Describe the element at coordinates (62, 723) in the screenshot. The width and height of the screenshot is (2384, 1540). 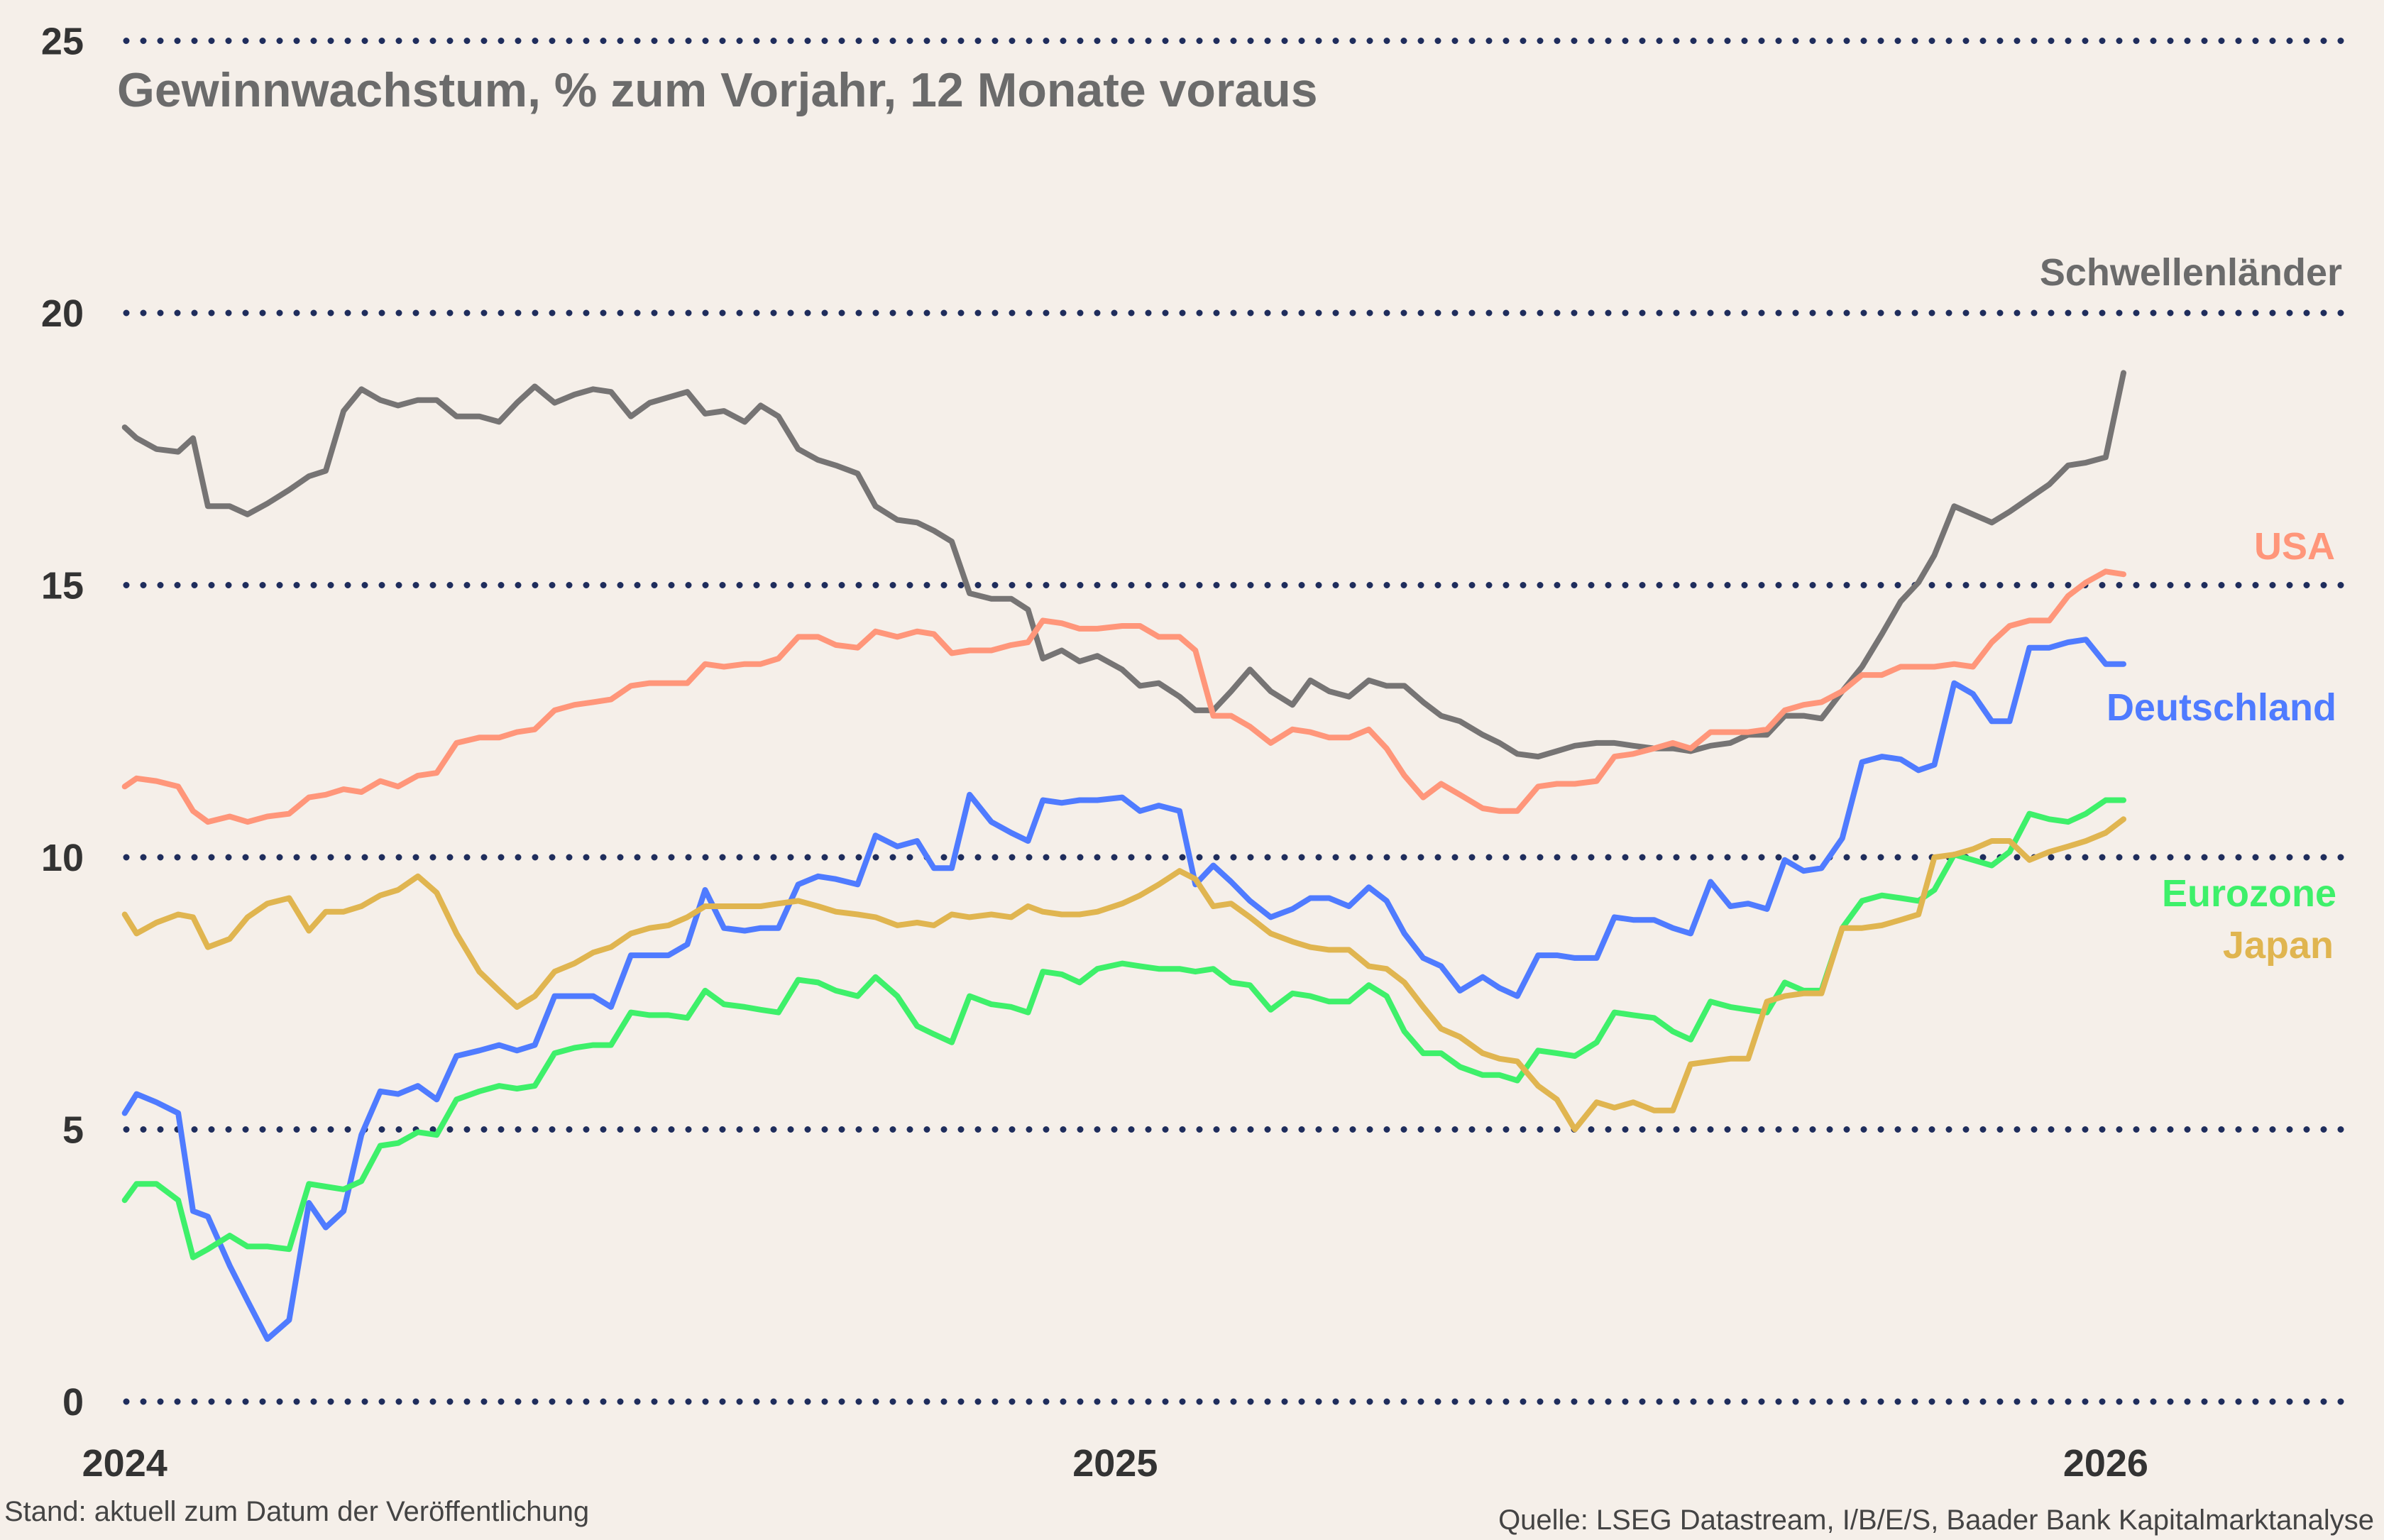
I see `y-axis-ticks: 0 5 10 15 20 25` at that location.